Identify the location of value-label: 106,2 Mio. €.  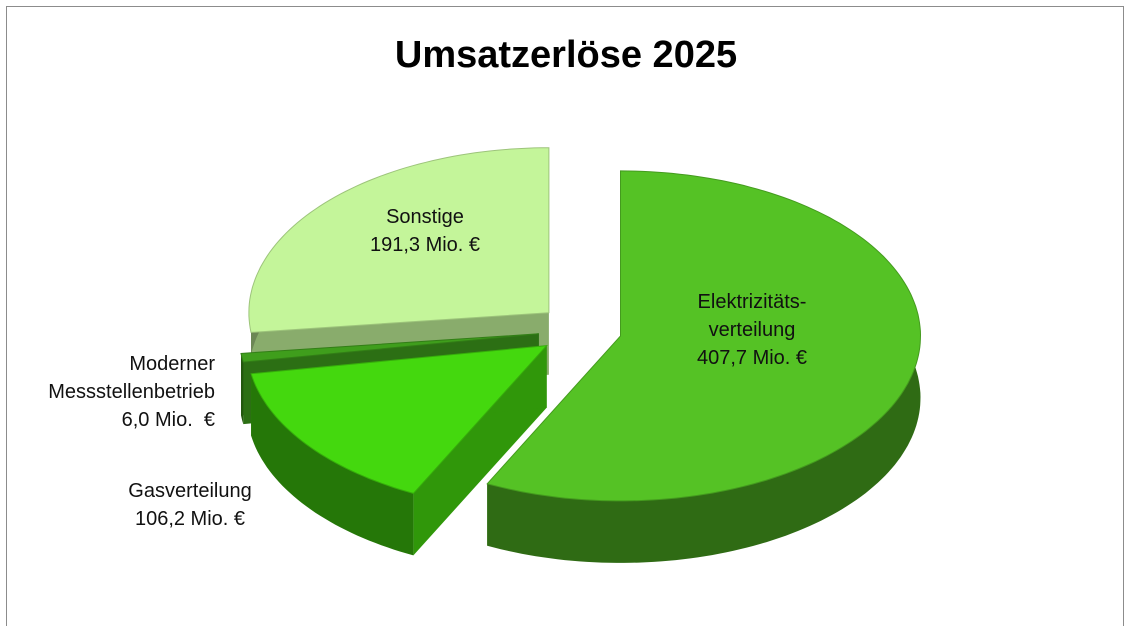
(190, 519).